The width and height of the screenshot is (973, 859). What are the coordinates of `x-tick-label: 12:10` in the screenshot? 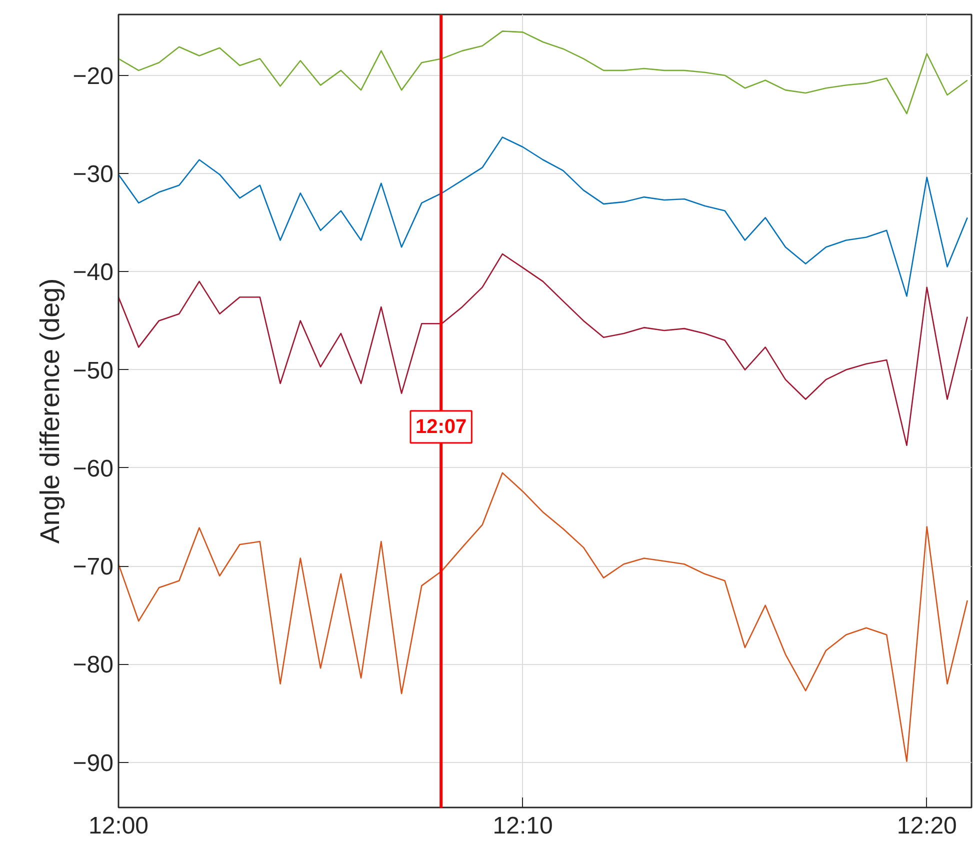 It's located at (522, 826).